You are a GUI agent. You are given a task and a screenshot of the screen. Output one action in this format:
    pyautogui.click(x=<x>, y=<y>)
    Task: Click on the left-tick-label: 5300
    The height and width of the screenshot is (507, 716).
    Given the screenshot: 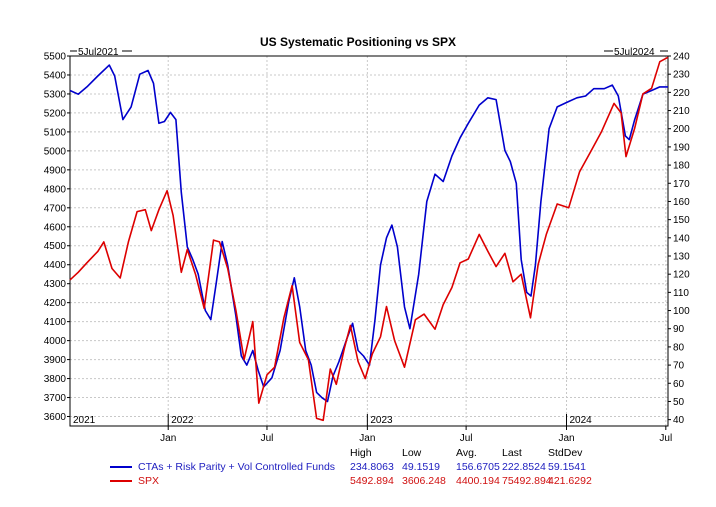 What is the action you would take?
    pyautogui.click(x=55, y=94)
    